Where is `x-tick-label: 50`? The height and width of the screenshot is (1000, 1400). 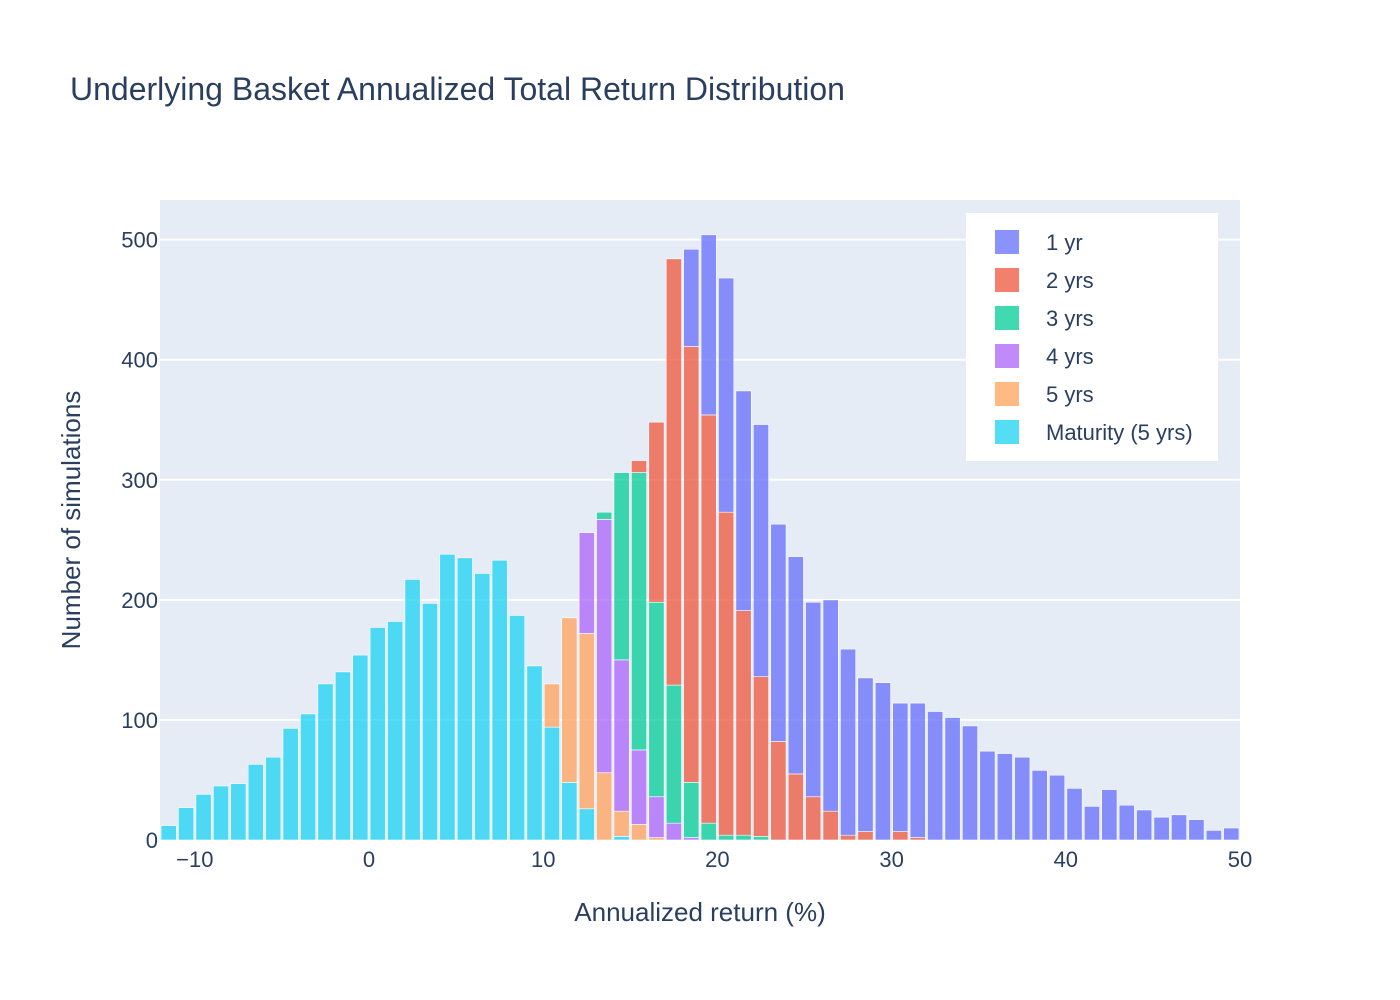 x-tick-label: 50 is located at coordinates (1240, 859).